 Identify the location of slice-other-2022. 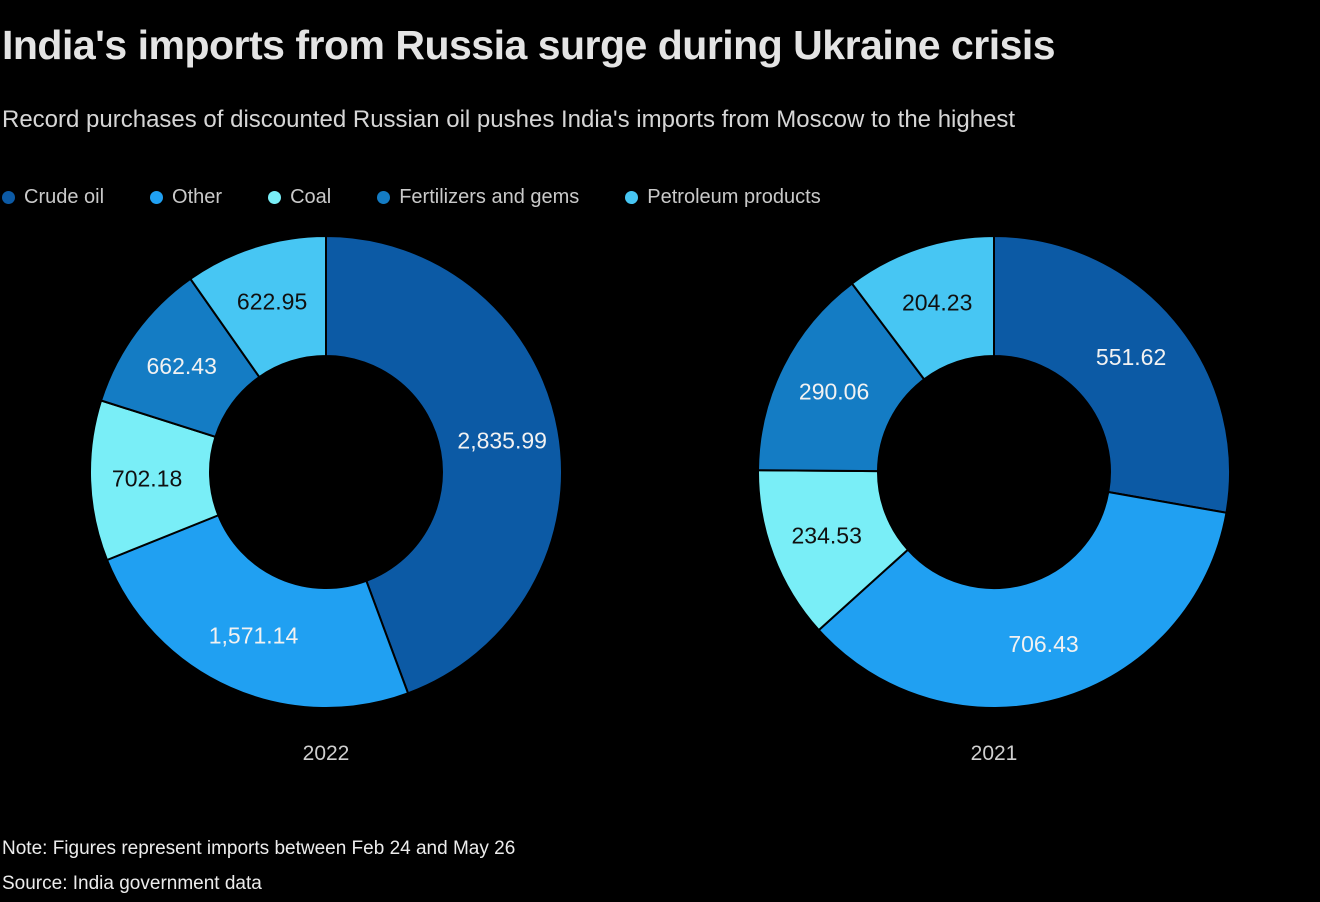
(257, 611).